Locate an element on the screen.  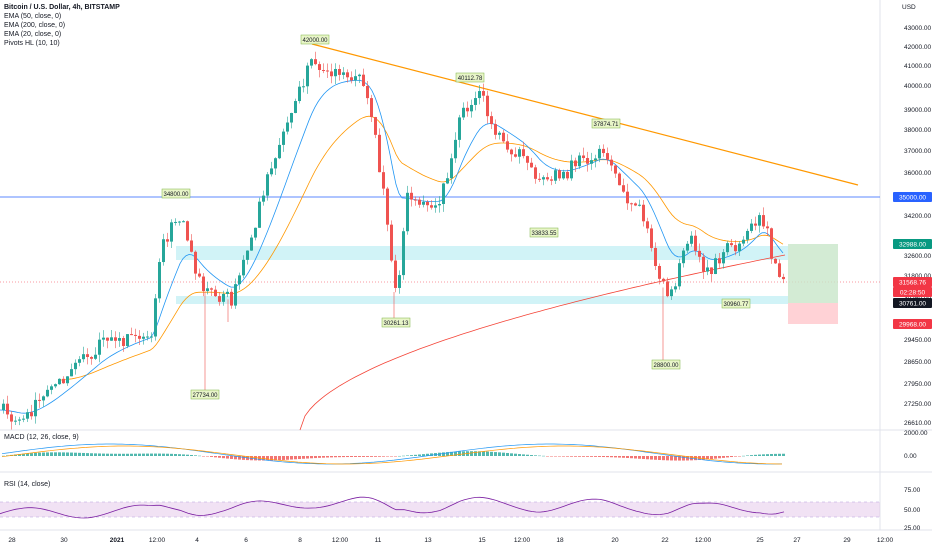
long-position-stop is located at coordinates (813, 313).